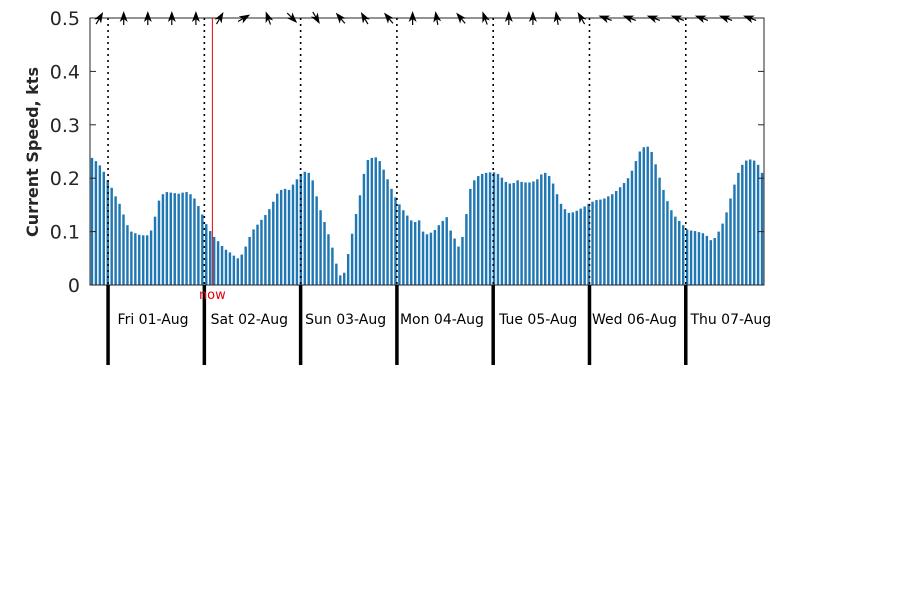  What do you see at coordinates (730, 320) in the screenshot?
I see `day-label: Thu 07-Aug` at bounding box center [730, 320].